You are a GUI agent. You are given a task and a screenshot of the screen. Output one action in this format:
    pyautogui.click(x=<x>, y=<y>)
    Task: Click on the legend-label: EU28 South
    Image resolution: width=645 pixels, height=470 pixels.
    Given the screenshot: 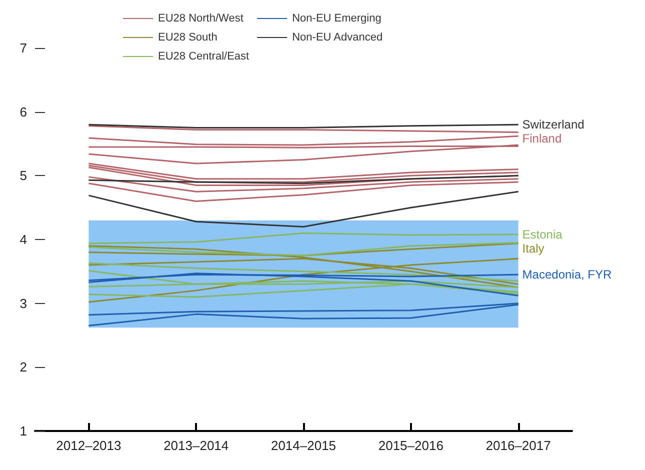 What is the action you would take?
    pyautogui.click(x=188, y=38)
    